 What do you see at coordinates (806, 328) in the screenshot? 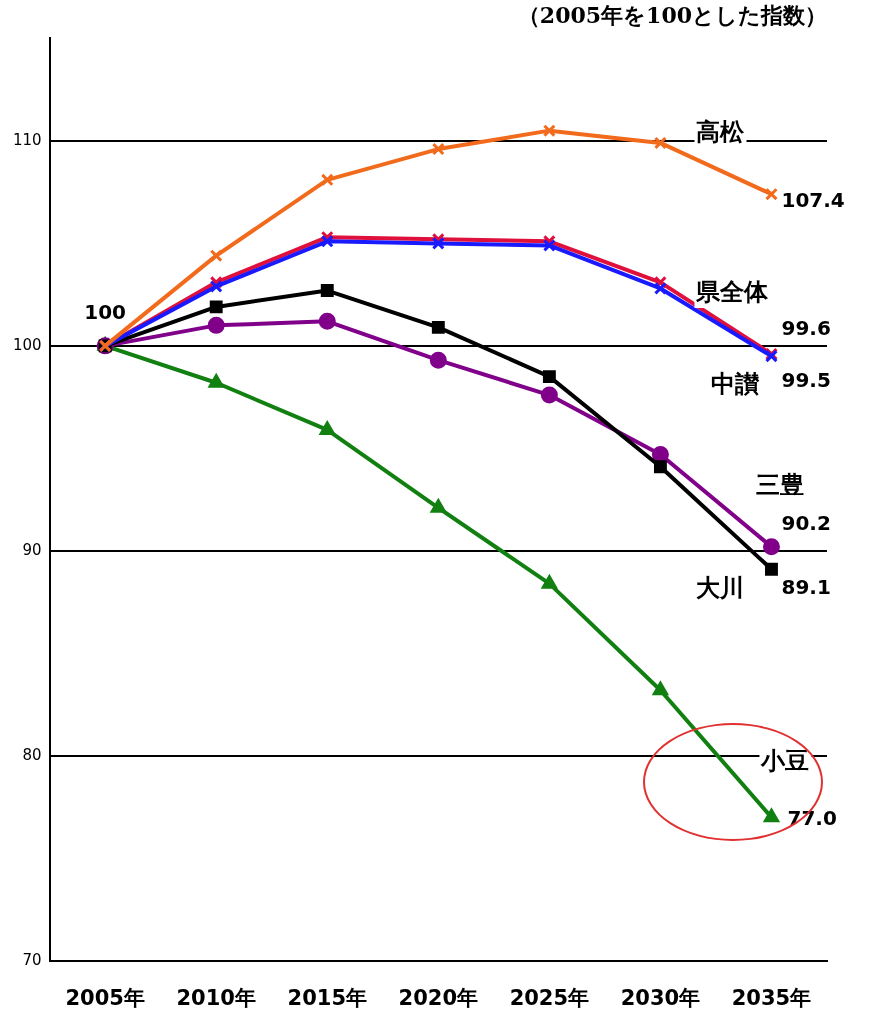
I see `data-label: 99.6` at bounding box center [806, 328].